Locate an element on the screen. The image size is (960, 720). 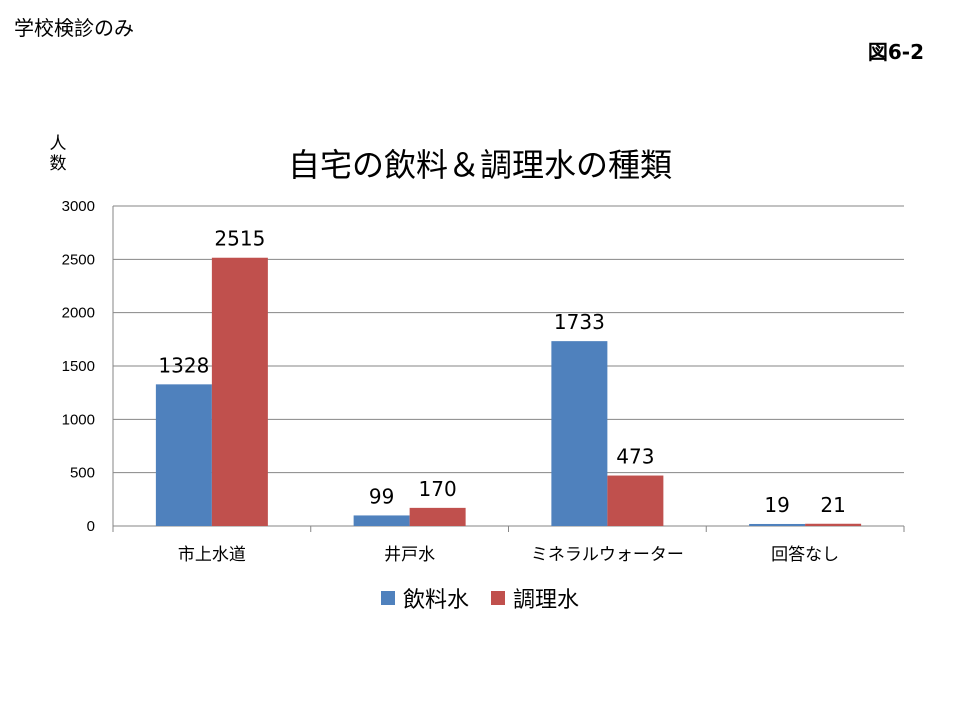
note-text: 学校検診のみ is located at coordinates (74, 28).